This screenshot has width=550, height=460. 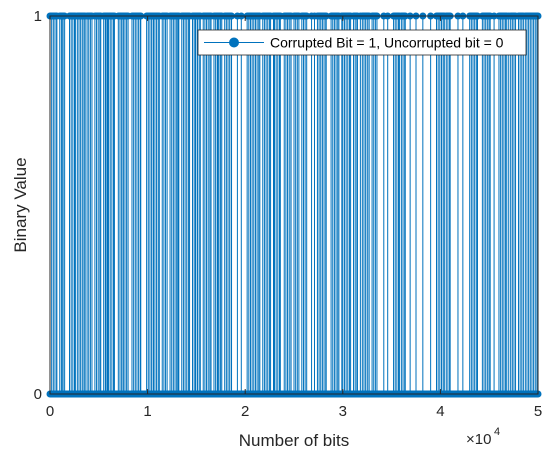 I want to click on x-axis-exponent: ×10 4, so click(x=483, y=437).